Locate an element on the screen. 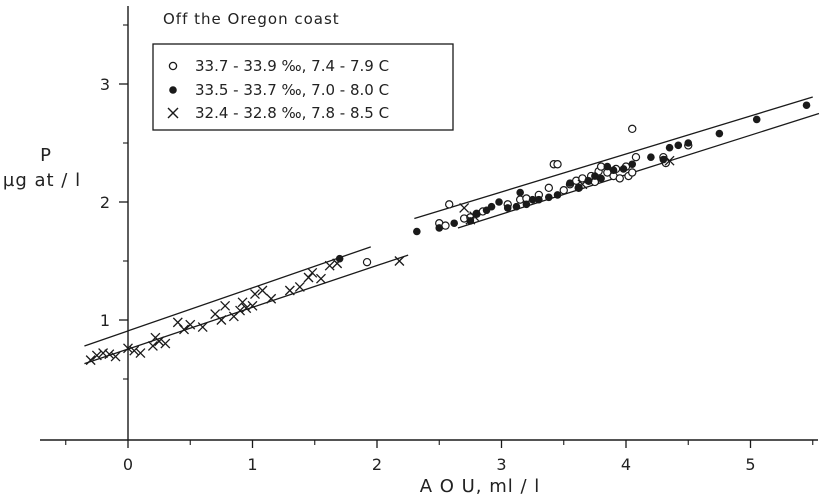  x-axis-title: A O U, ml / l is located at coordinates (480, 486).